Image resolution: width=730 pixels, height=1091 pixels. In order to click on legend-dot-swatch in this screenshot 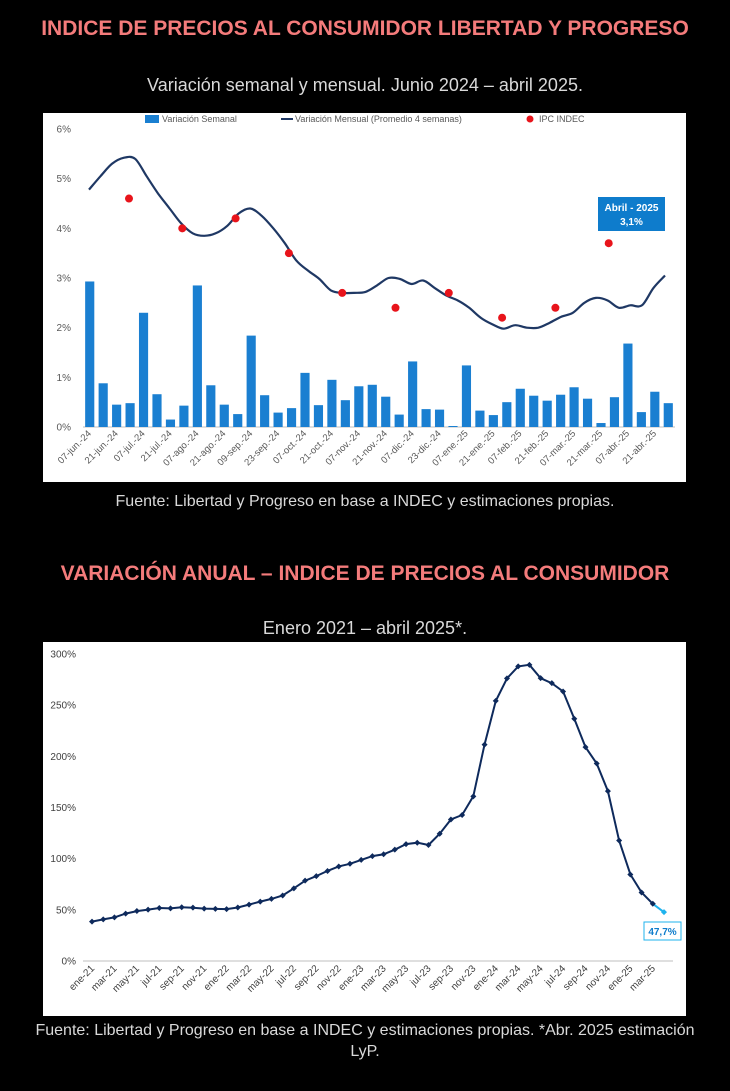, I will do `click(530, 119)`.